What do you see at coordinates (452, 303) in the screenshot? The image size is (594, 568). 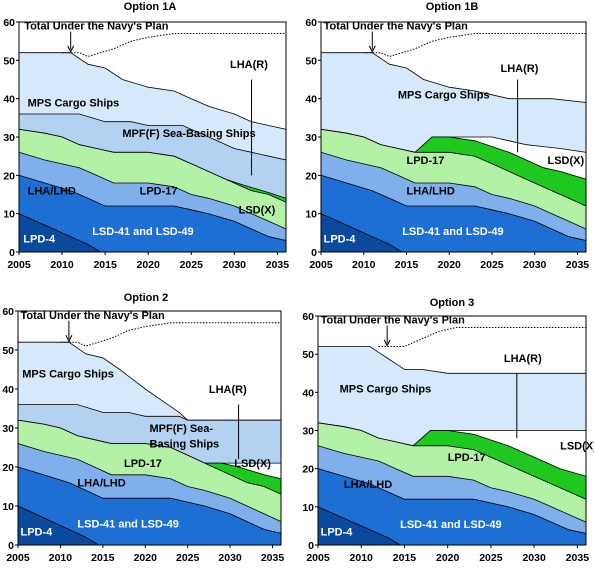 I see `panel-title: Option 3` at bounding box center [452, 303].